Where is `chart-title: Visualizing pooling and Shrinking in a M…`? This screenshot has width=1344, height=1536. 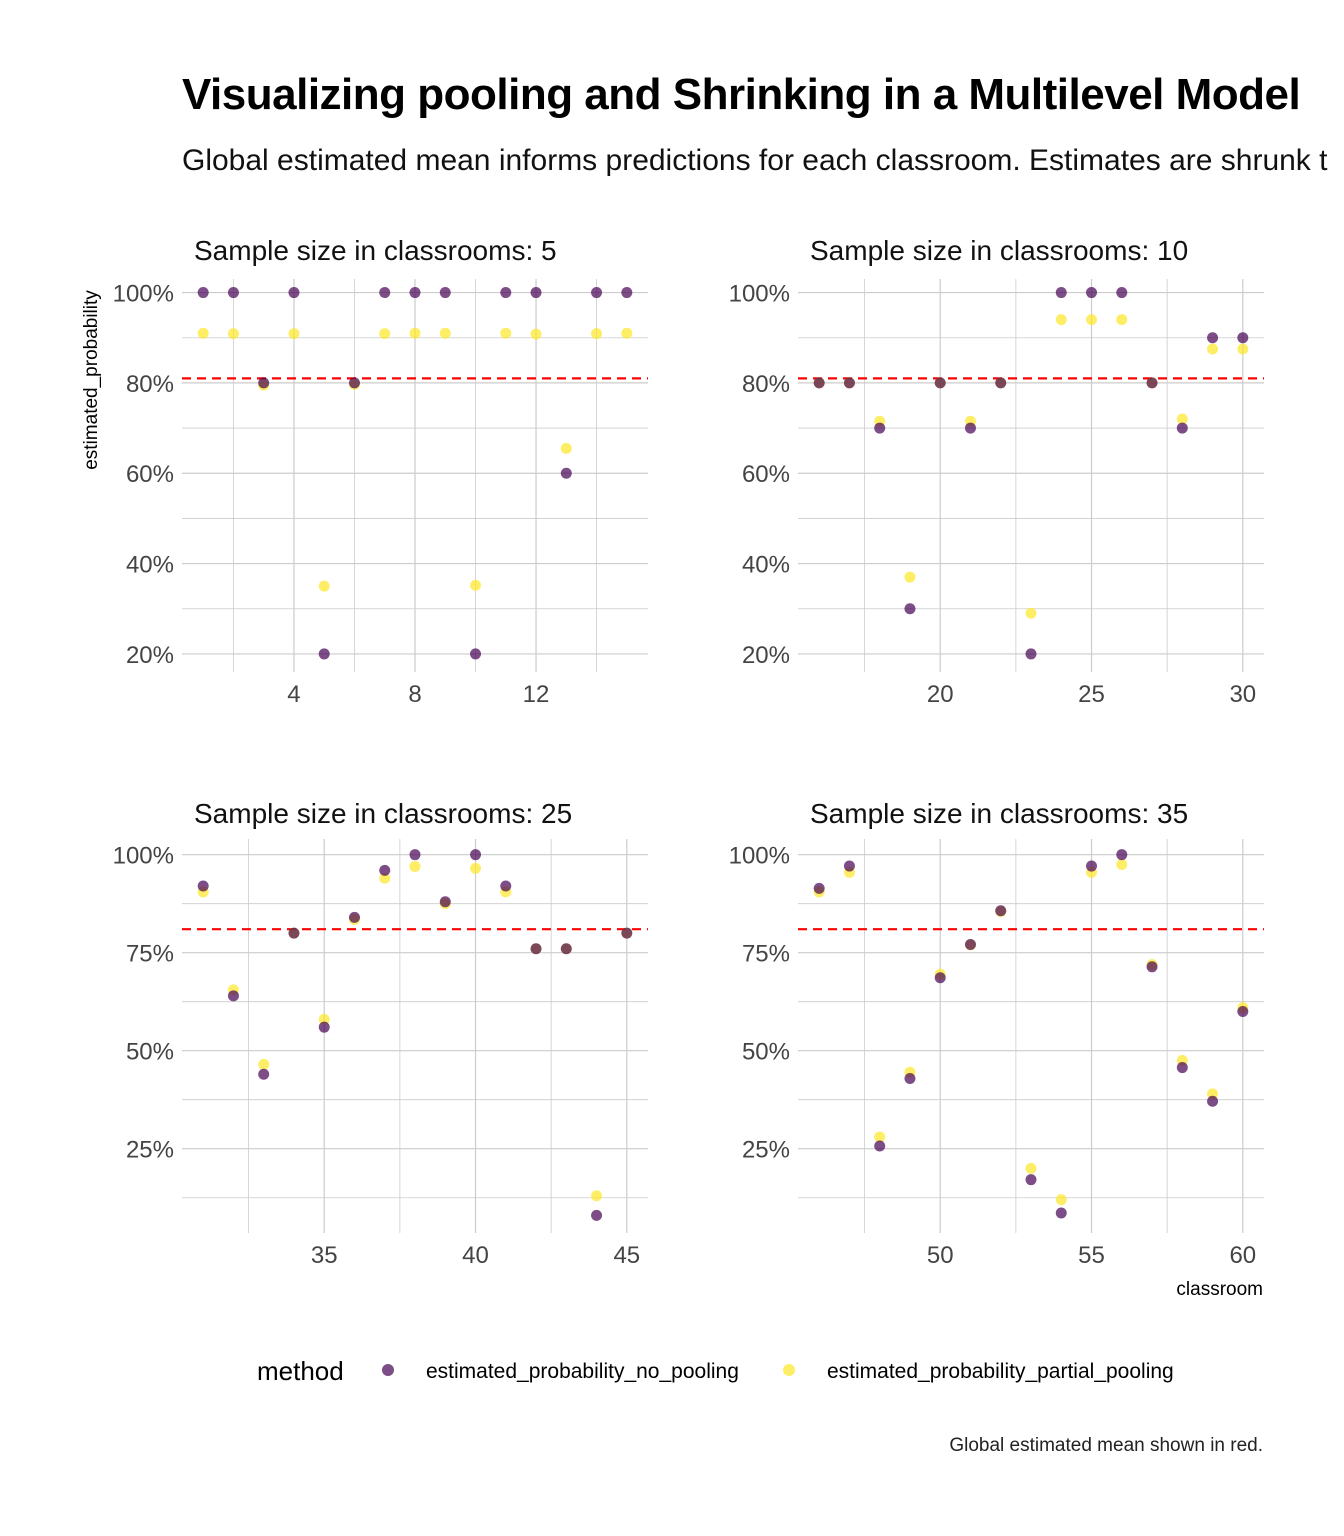 chart-title: Visualizing pooling and Shrinking in a M… is located at coordinates (741, 94).